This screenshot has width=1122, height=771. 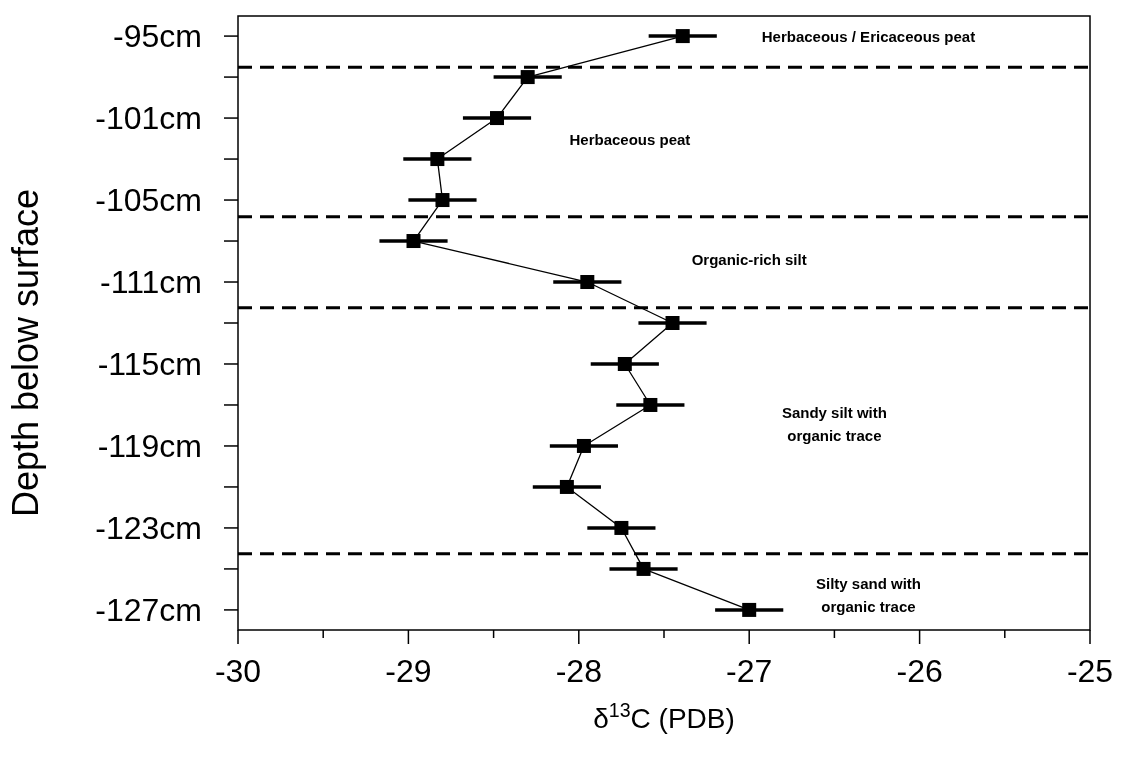 I want to click on annotation: Sandy silt with organic trace, so click(x=834, y=423).